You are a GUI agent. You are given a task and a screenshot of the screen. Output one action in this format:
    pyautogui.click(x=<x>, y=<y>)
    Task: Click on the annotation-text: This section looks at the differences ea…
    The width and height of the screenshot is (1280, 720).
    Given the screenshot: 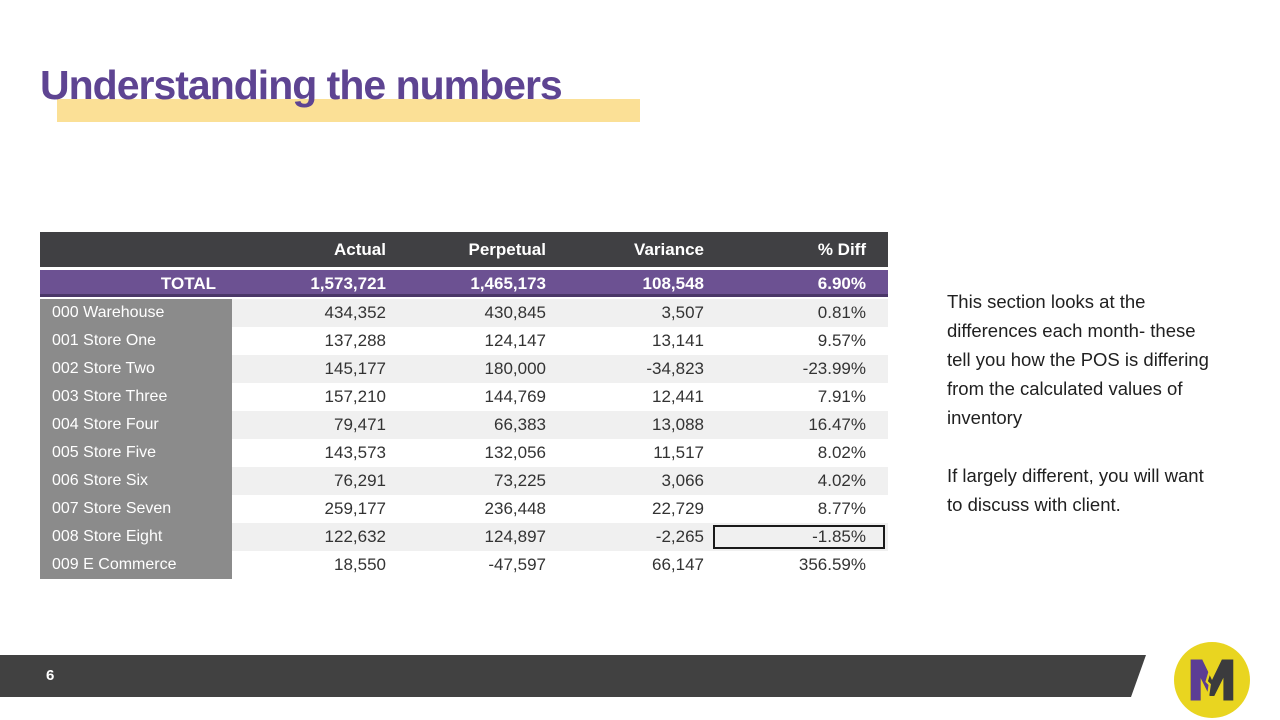 What is the action you would take?
    pyautogui.click(x=1080, y=403)
    